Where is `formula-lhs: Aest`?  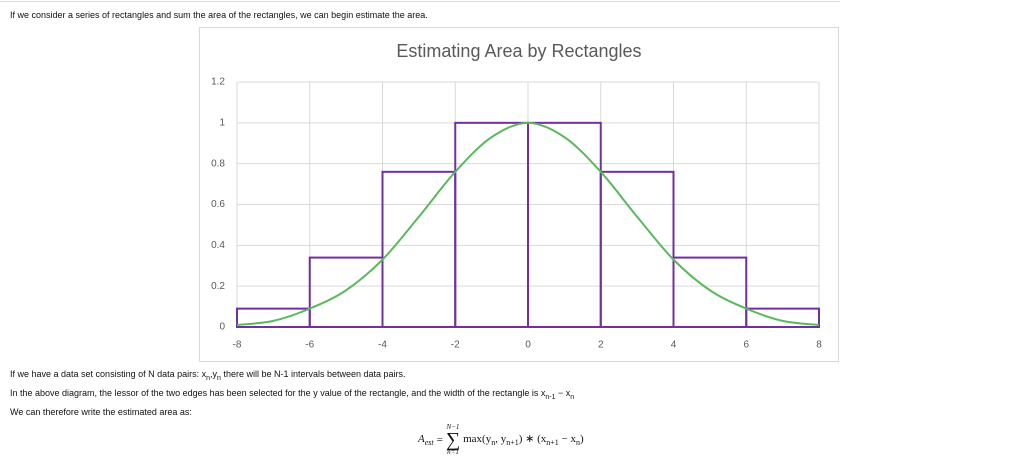 formula-lhs: Aest is located at coordinates (426, 440).